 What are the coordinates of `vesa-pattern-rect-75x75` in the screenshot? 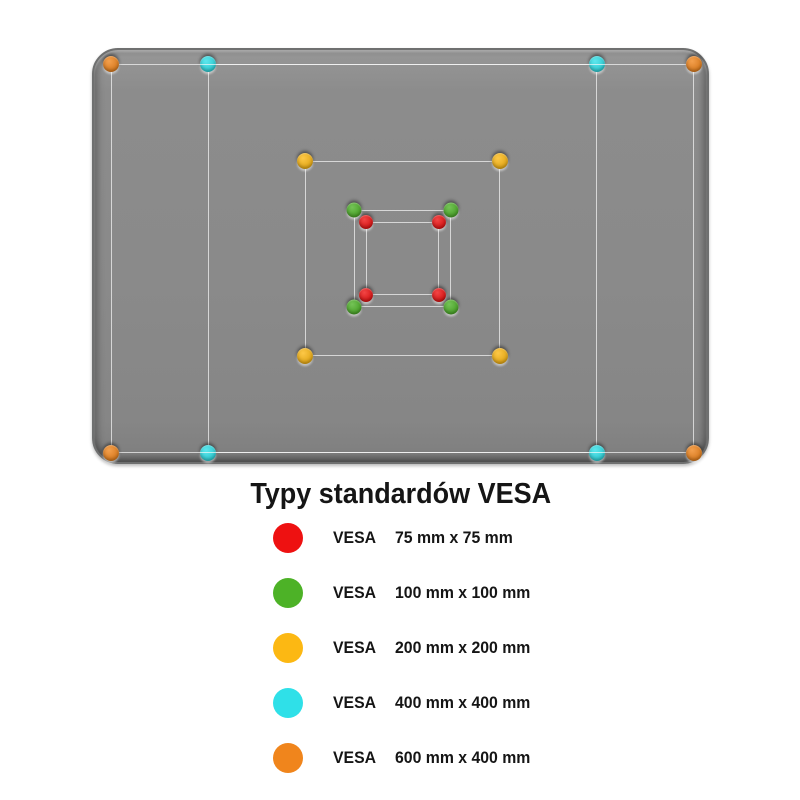 It's located at (402, 258).